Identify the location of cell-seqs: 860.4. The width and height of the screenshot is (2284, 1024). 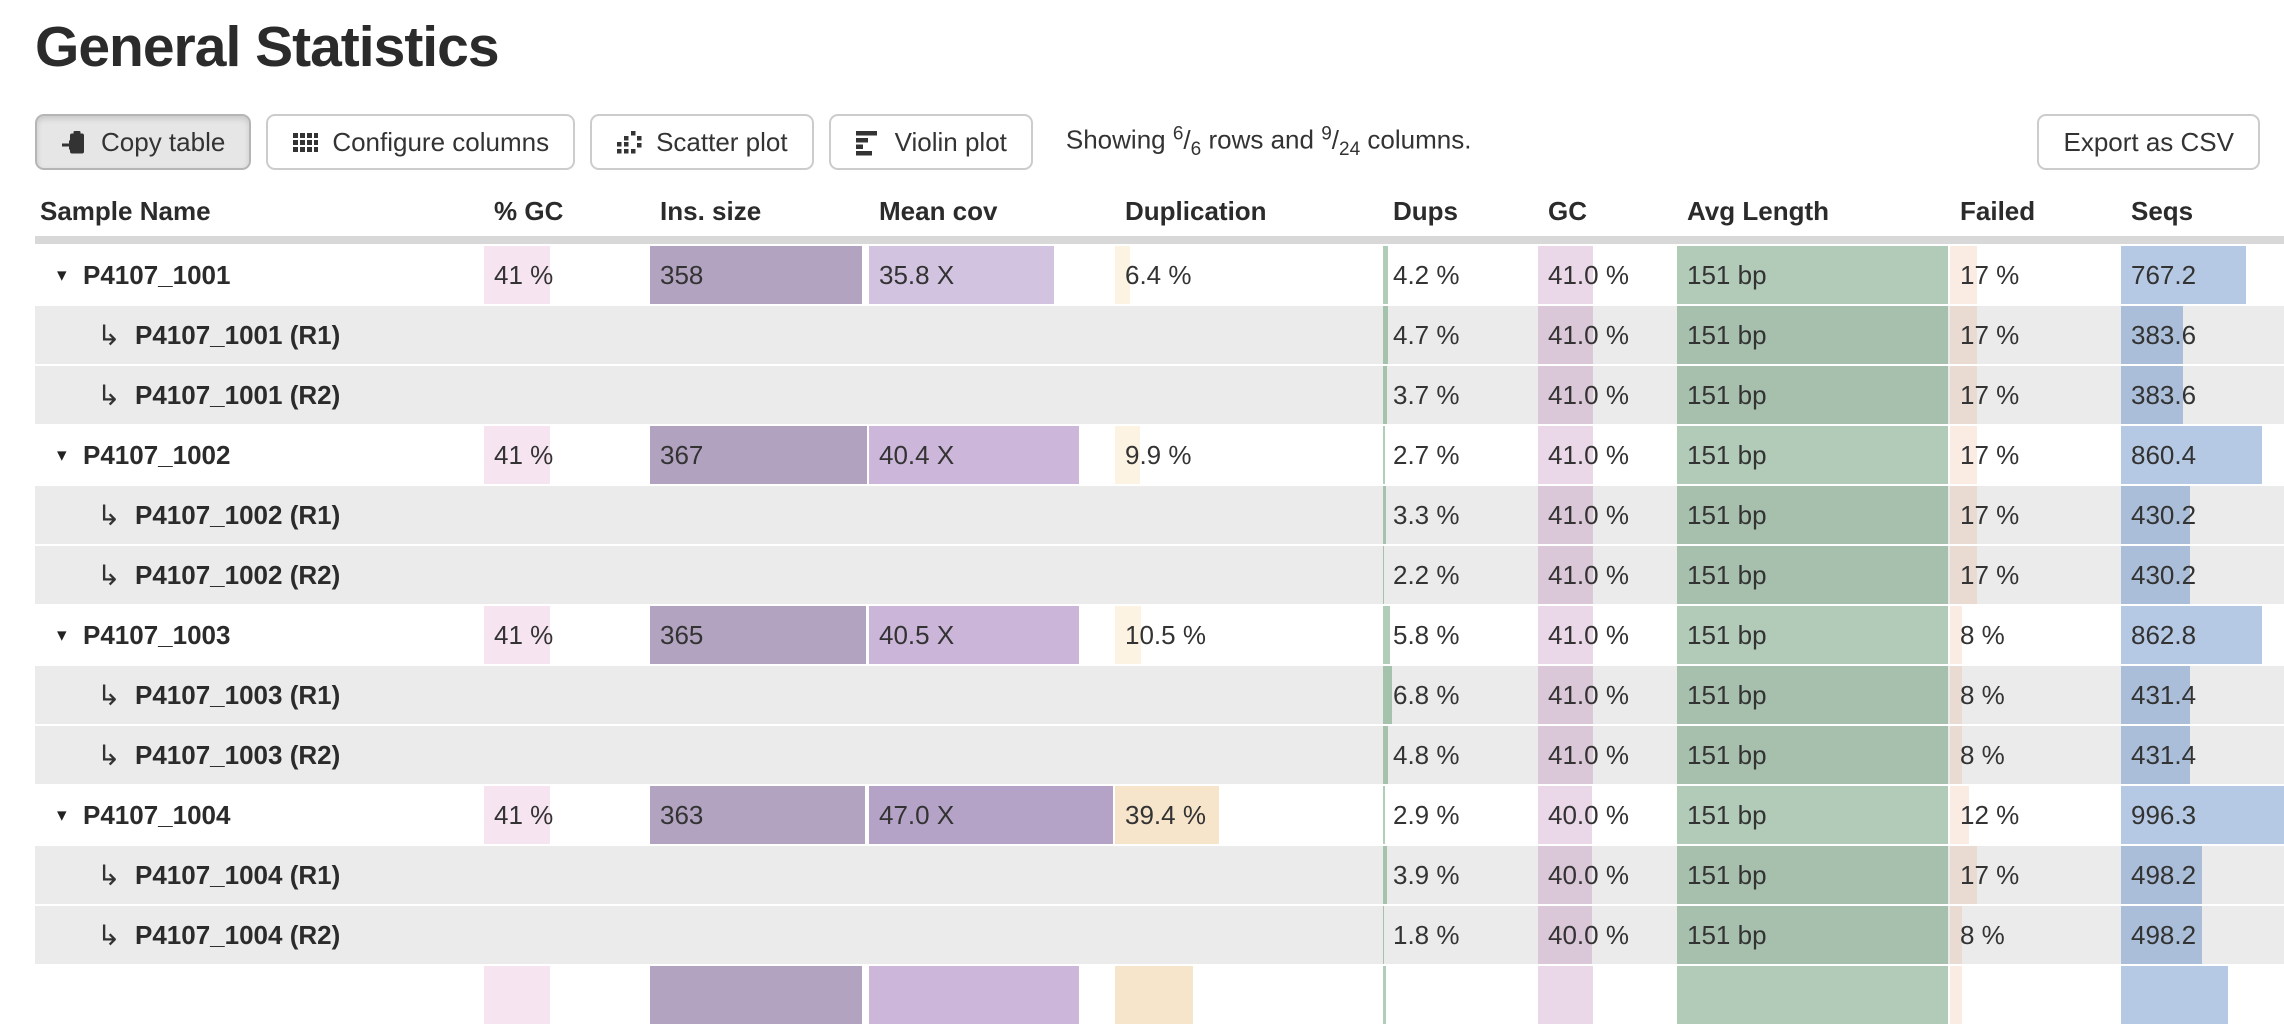
(2201, 455).